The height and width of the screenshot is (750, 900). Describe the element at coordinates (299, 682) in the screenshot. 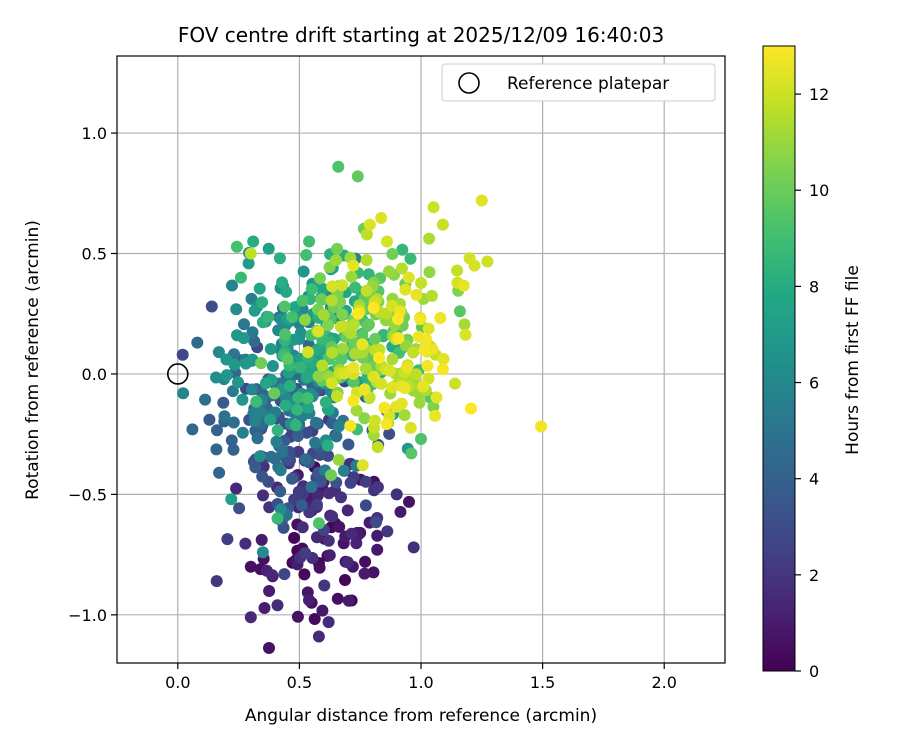

I see `x-tick-label: 0.5` at that location.